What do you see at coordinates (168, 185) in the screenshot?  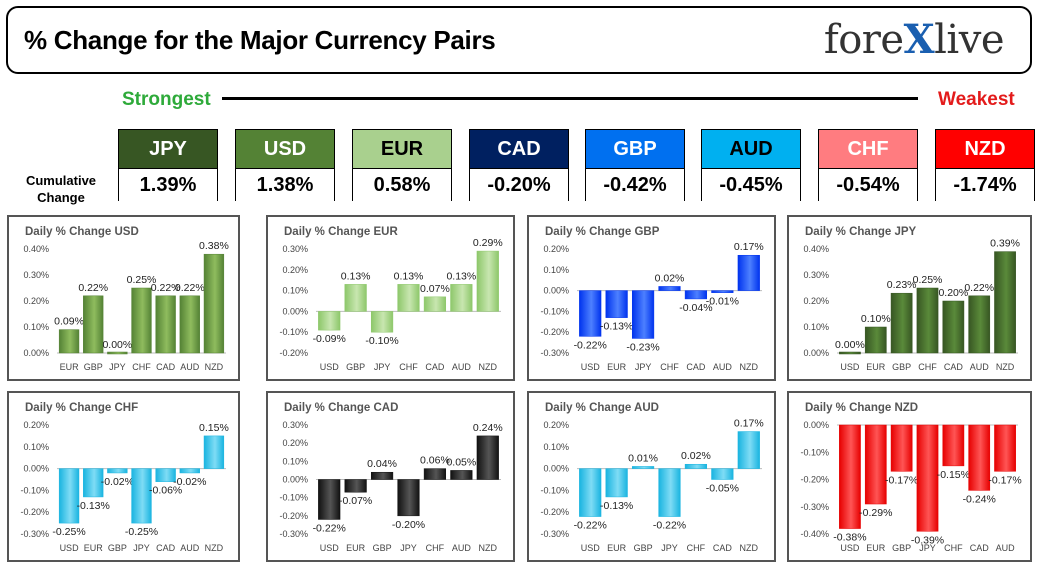 I see `currency-cumulative-value: 1.39%` at bounding box center [168, 185].